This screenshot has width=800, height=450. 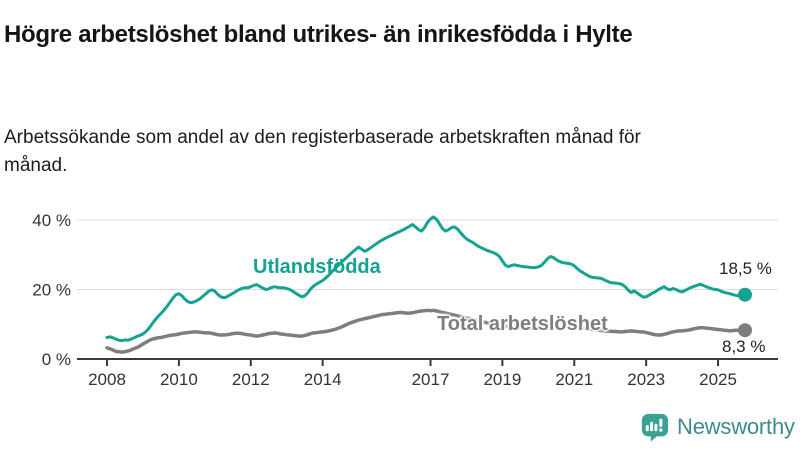 What do you see at coordinates (646, 379) in the screenshot?
I see `x-tick-label: 2023` at bounding box center [646, 379].